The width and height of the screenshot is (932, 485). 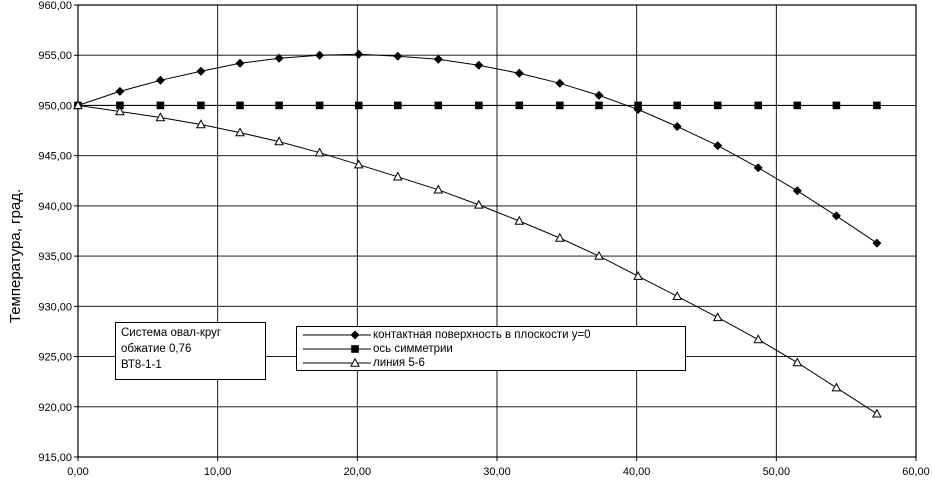 What do you see at coordinates (916, 472) in the screenshot?
I see `x-tick-label: 60,00` at bounding box center [916, 472].